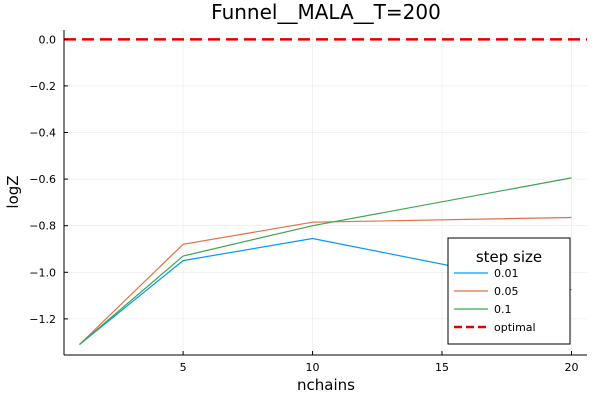 Image resolution: width=600 pixels, height=400 pixels. What do you see at coordinates (313, 367) in the screenshot?
I see `x-tick-label: 10` at bounding box center [313, 367].